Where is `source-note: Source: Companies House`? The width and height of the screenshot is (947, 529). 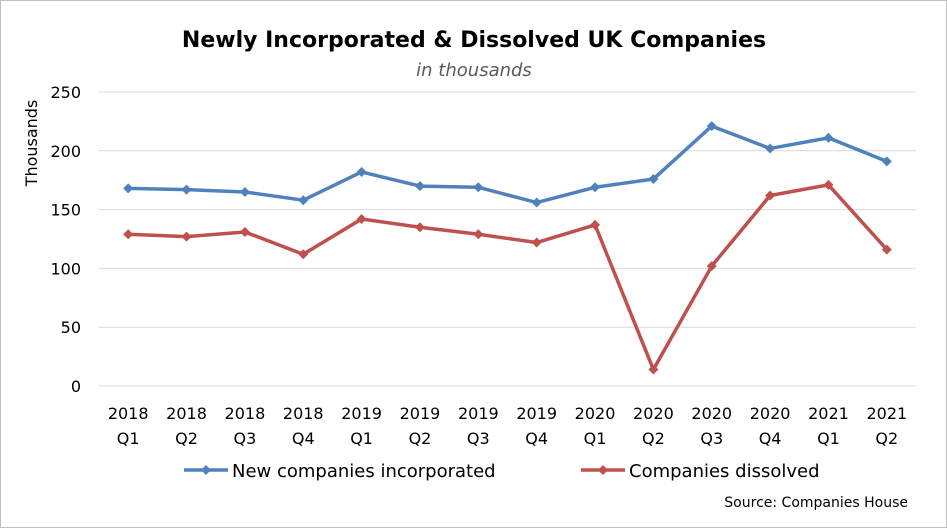
source-note: Source: Companies House is located at coordinates (816, 503).